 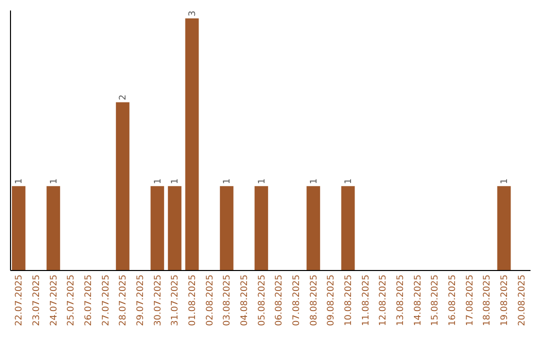 I want to click on x-tick-label: 22.07.2025, so click(x=19, y=300).